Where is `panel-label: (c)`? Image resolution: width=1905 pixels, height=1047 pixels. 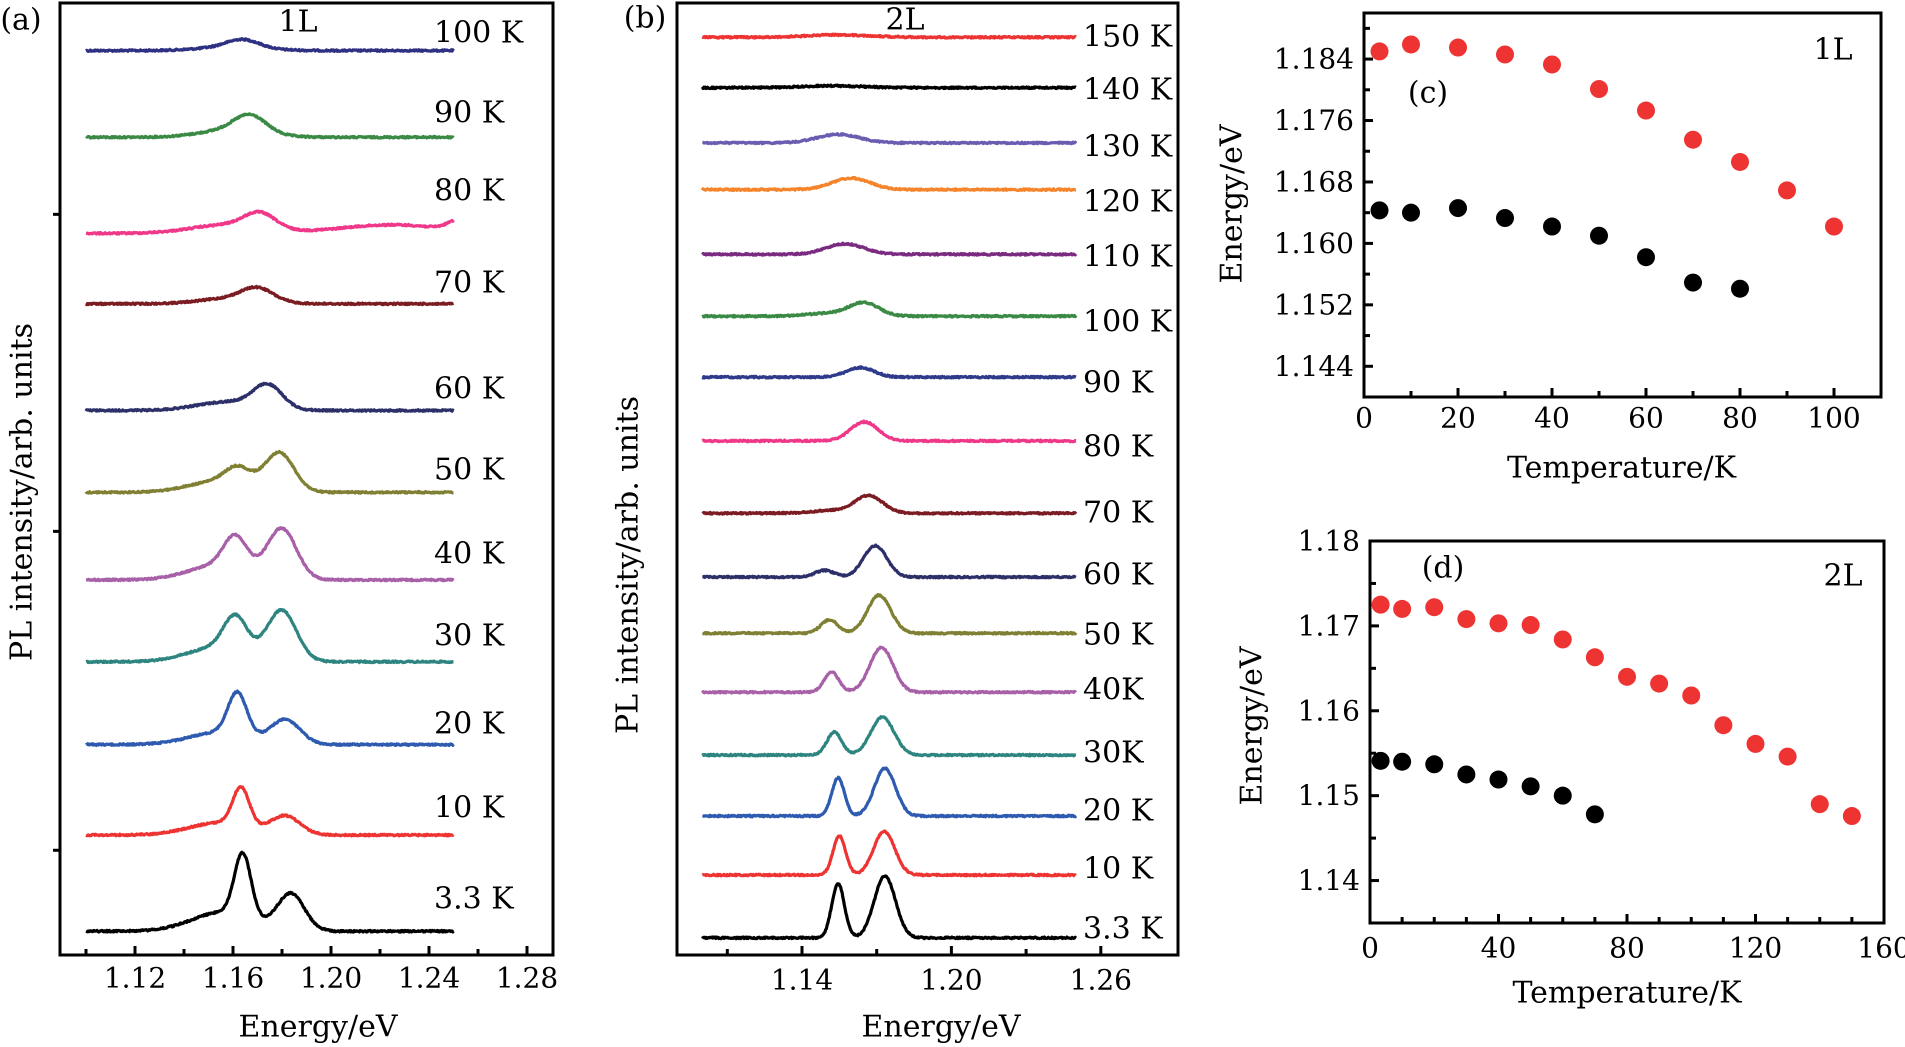 panel-label: (c) is located at coordinates (1428, 93).